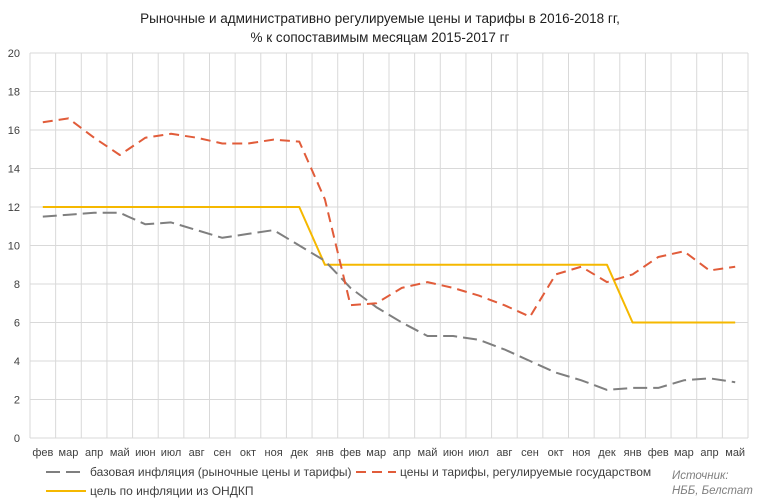 This screenshot has height=504, width=760. I want to click on y-tick-label: 6, so click(17, 324).